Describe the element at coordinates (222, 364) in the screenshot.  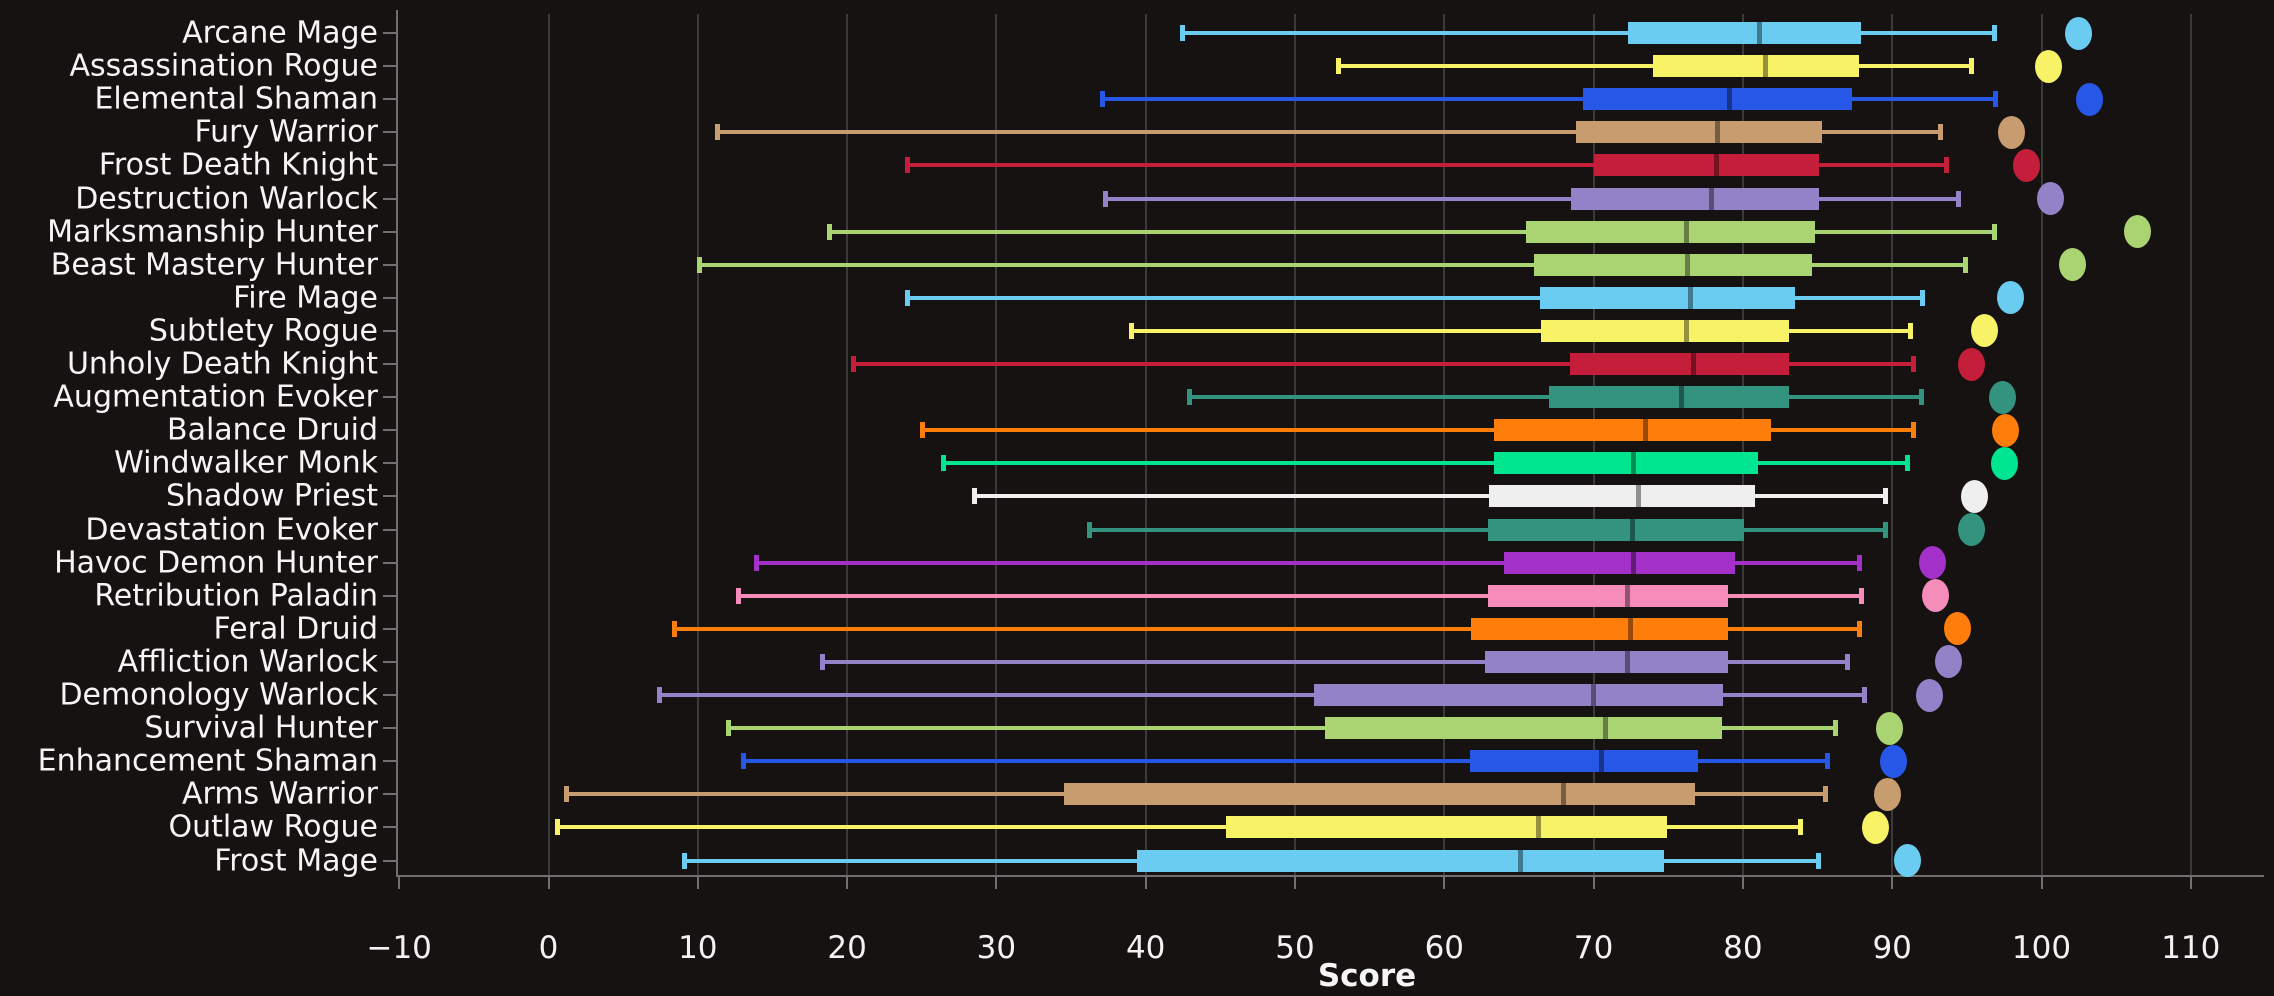
I see `category-label: Unholy Death Knight` at that location.